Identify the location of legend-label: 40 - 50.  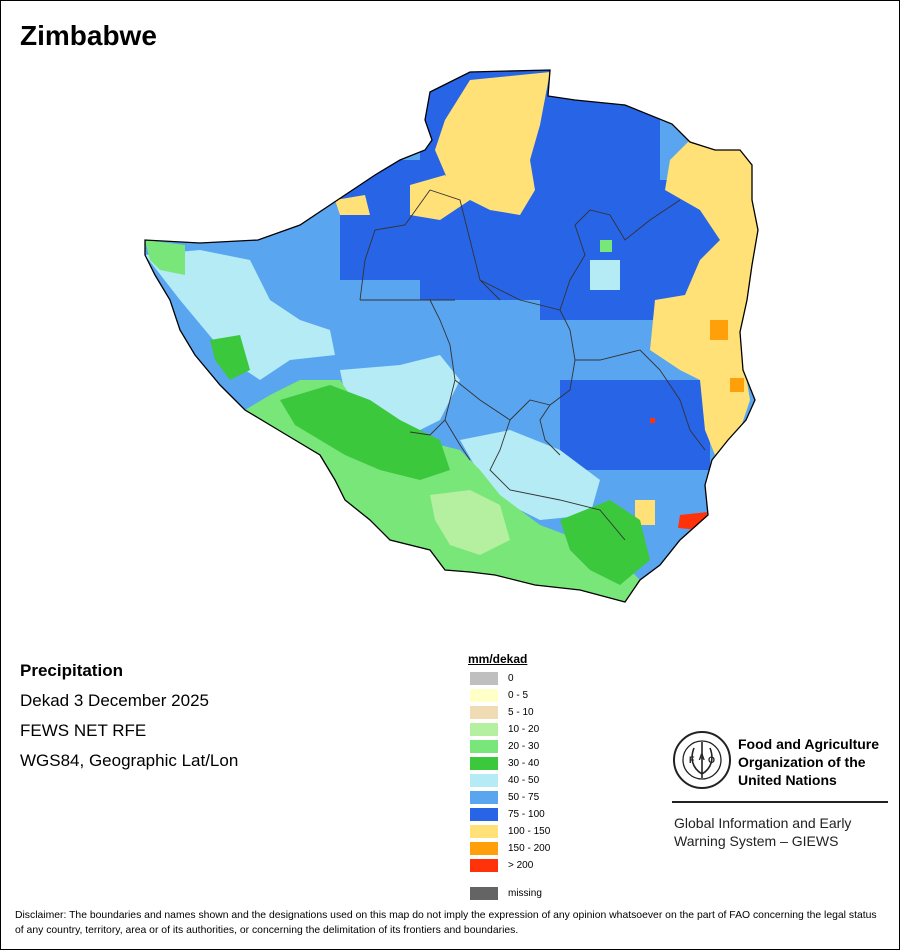
(524, 780).